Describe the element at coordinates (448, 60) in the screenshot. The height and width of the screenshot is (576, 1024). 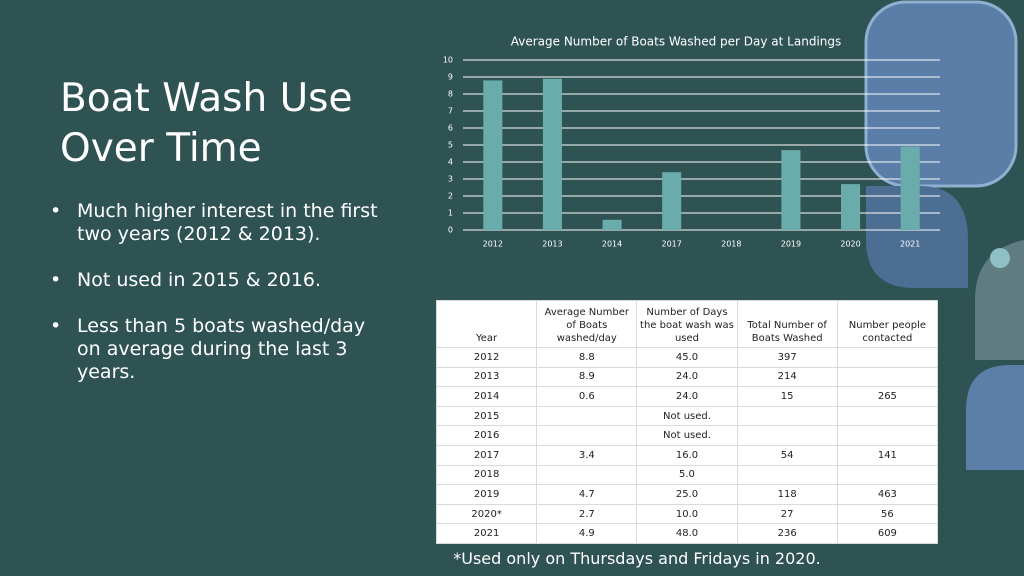
I see `y-tick-label: 10` at that location.